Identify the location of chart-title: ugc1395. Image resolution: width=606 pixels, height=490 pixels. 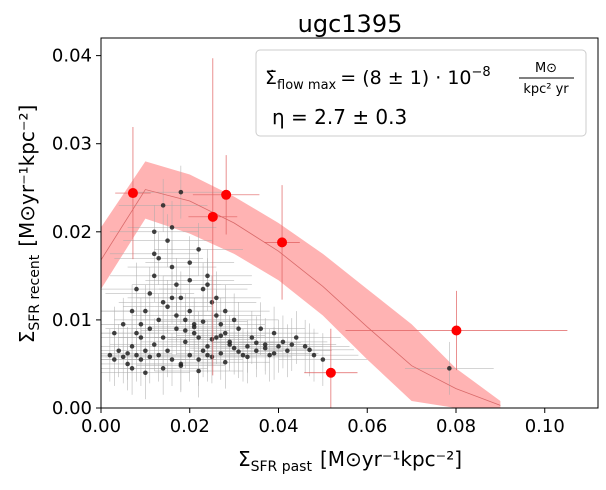
(350, 24).